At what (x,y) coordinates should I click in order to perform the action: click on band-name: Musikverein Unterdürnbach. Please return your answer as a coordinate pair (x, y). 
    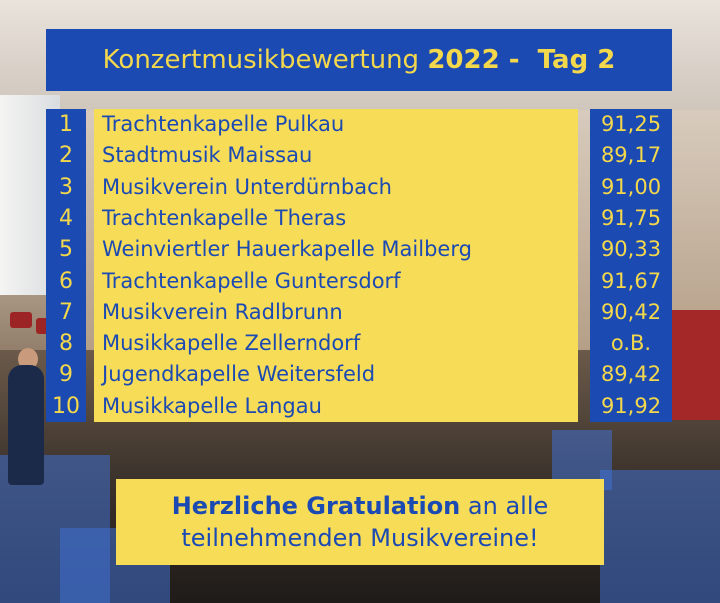
    Looking at the image, I should click on (342, 187).